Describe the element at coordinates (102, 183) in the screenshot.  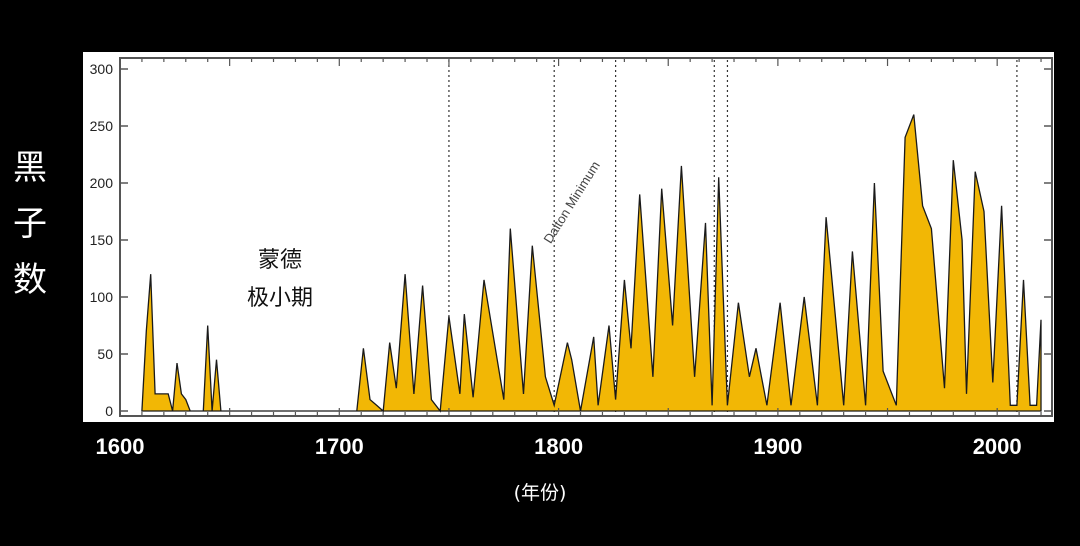
I see `y-tick-label-4: 200` at that location.